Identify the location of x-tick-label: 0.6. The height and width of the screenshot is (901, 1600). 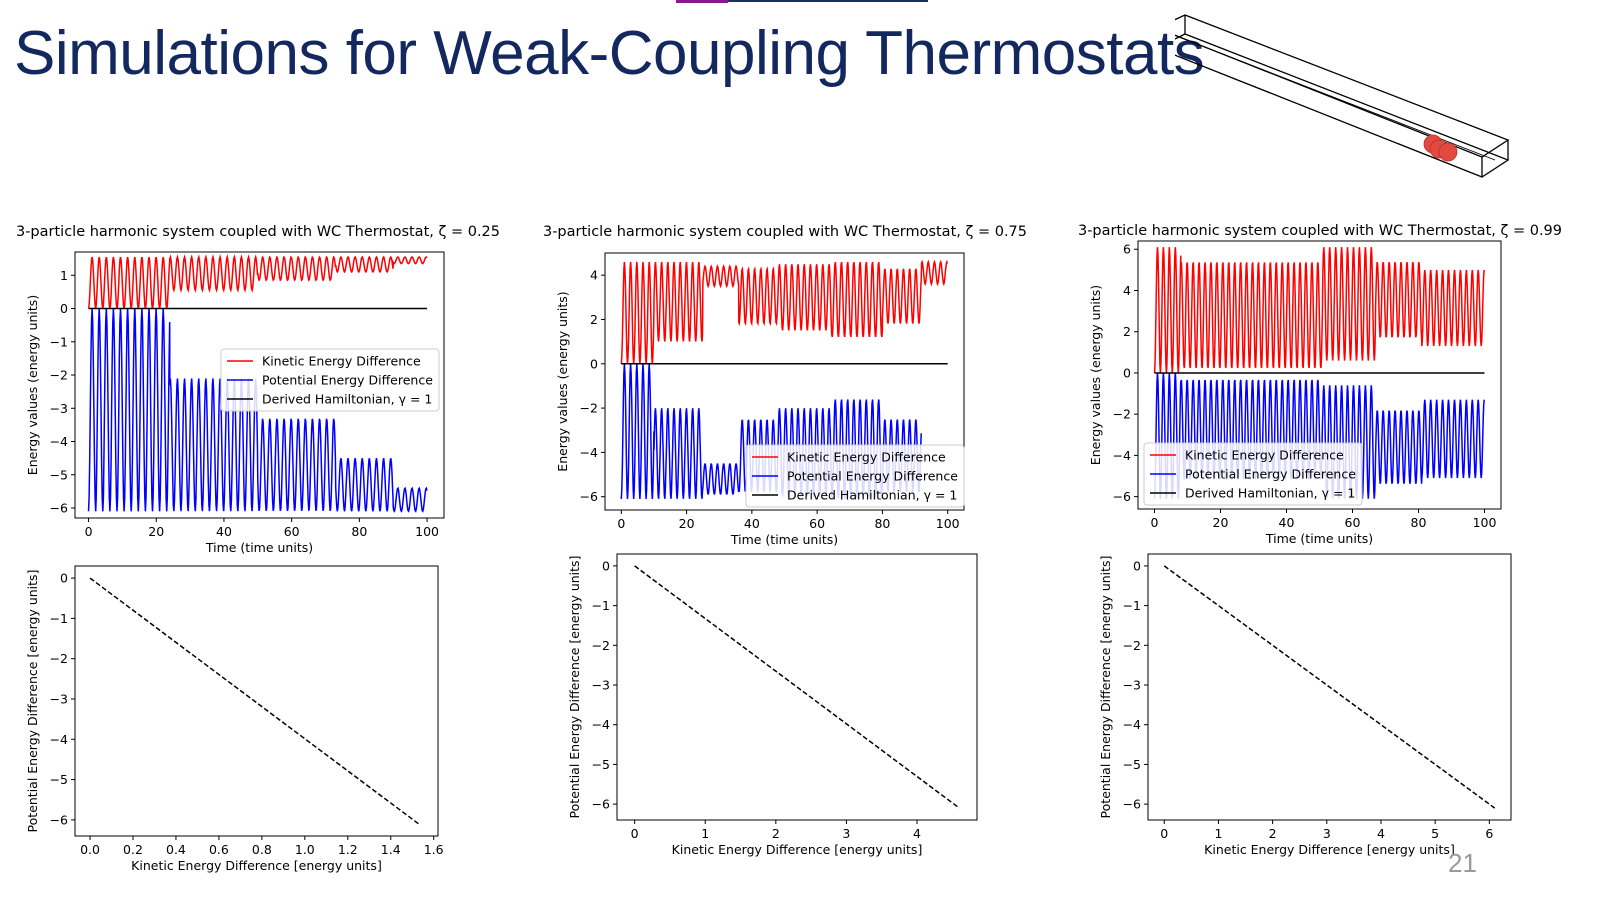
(219, 849).